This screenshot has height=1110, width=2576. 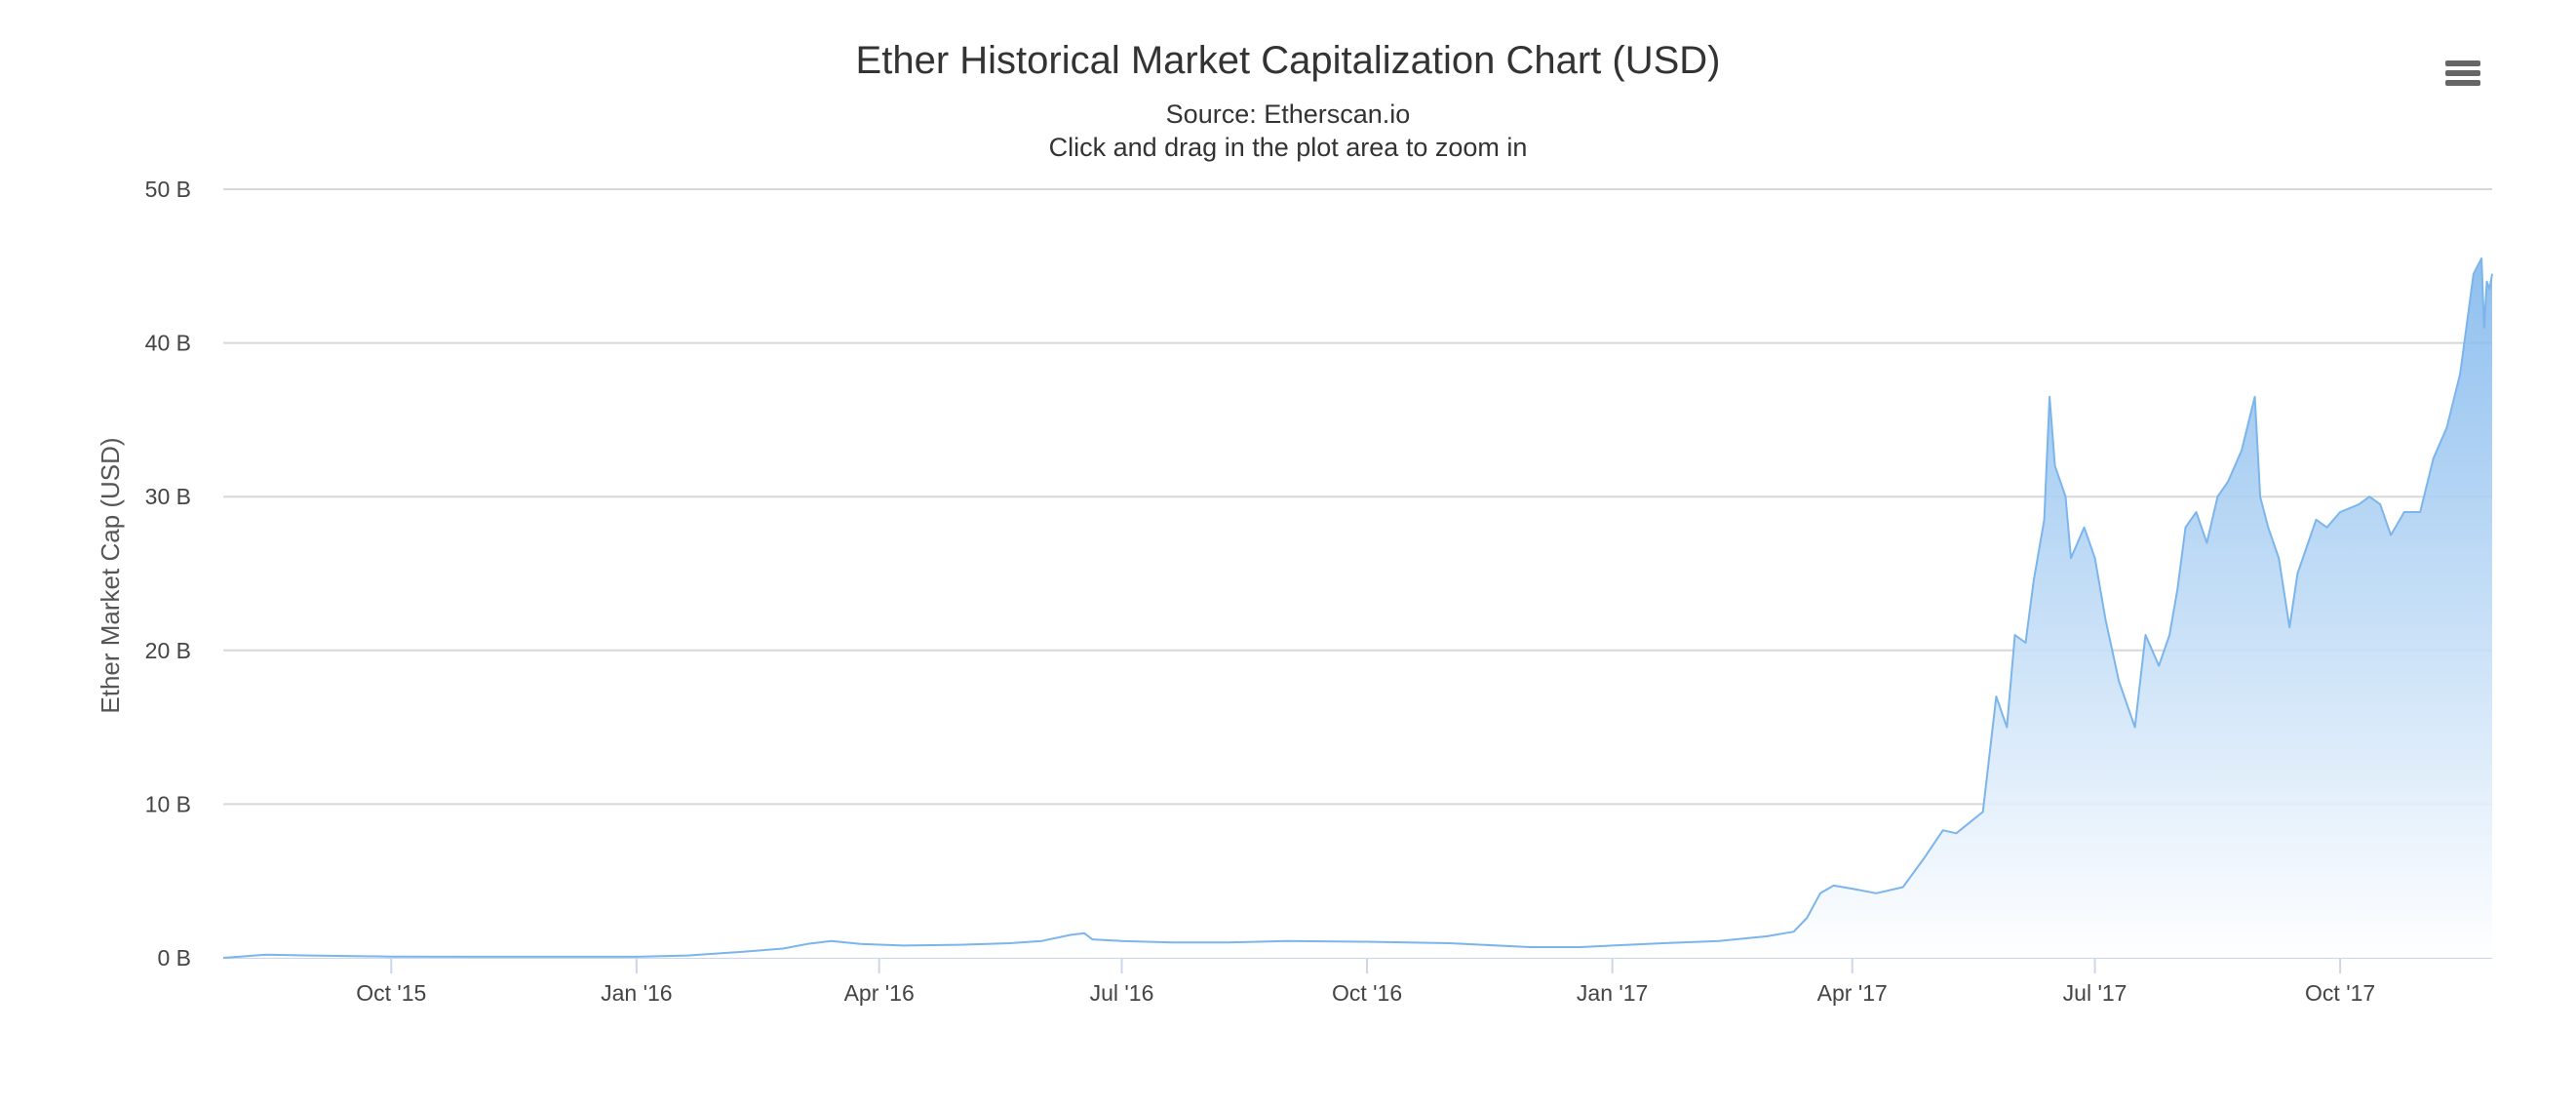 What do you see at coordinates (168, 343) in the screenshot?
I see `y-tick-label: 40 B` at bounding box center [168, 343].